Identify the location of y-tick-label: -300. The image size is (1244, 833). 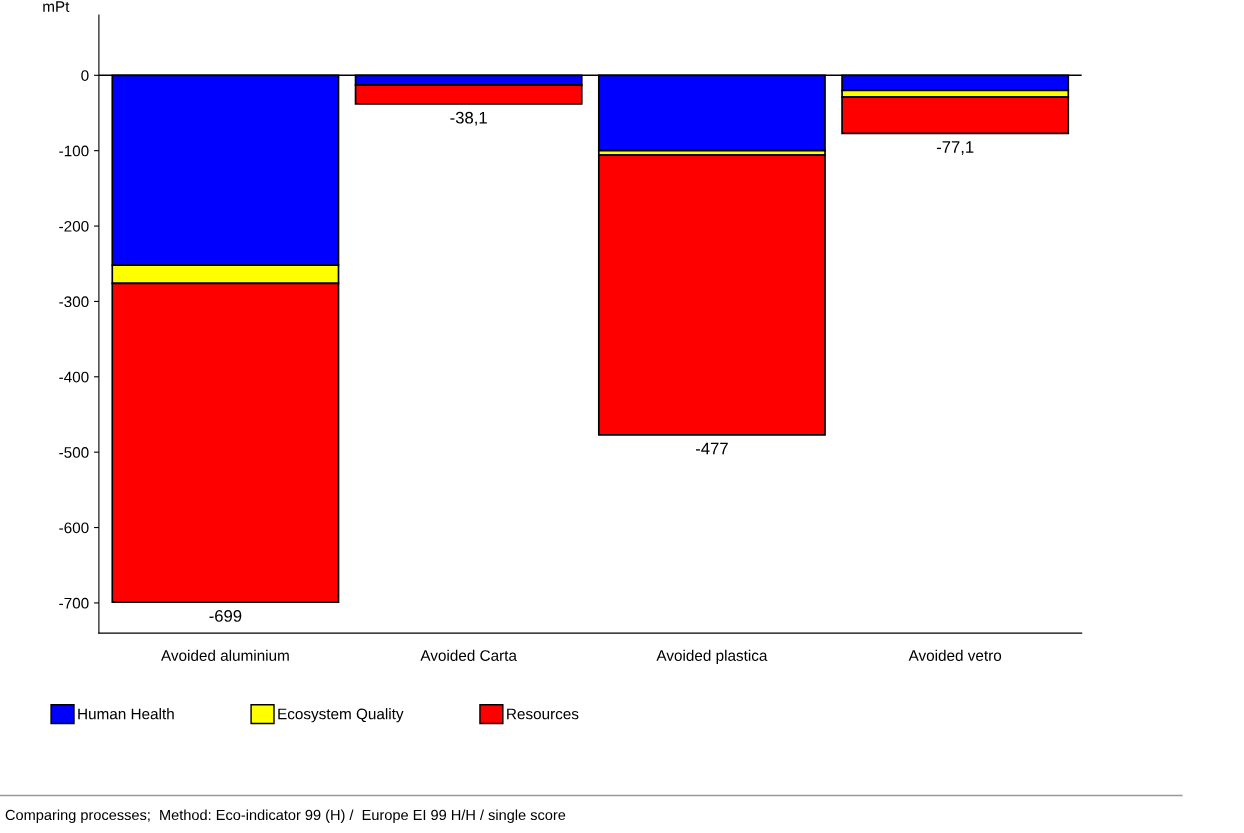
(74, 302).